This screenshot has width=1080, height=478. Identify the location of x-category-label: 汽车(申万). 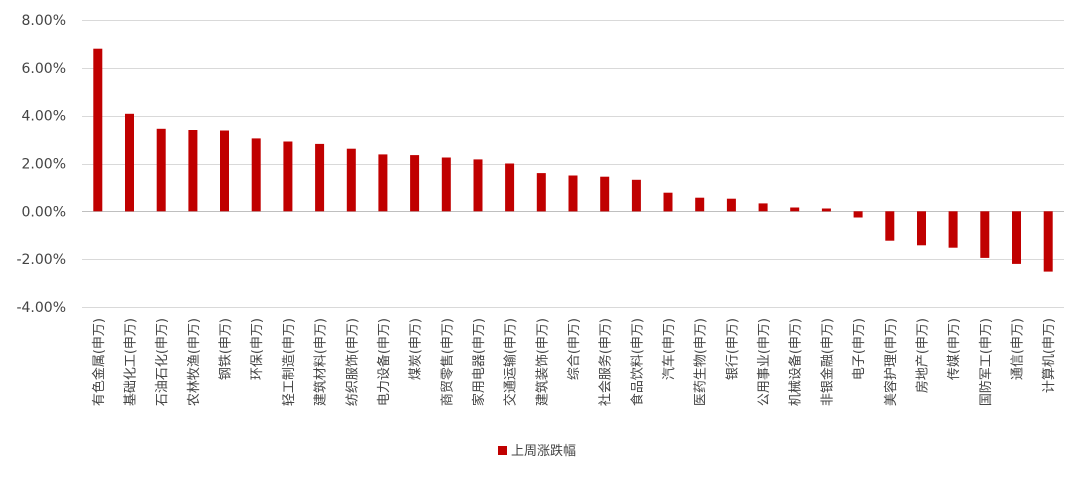
(669, 349).